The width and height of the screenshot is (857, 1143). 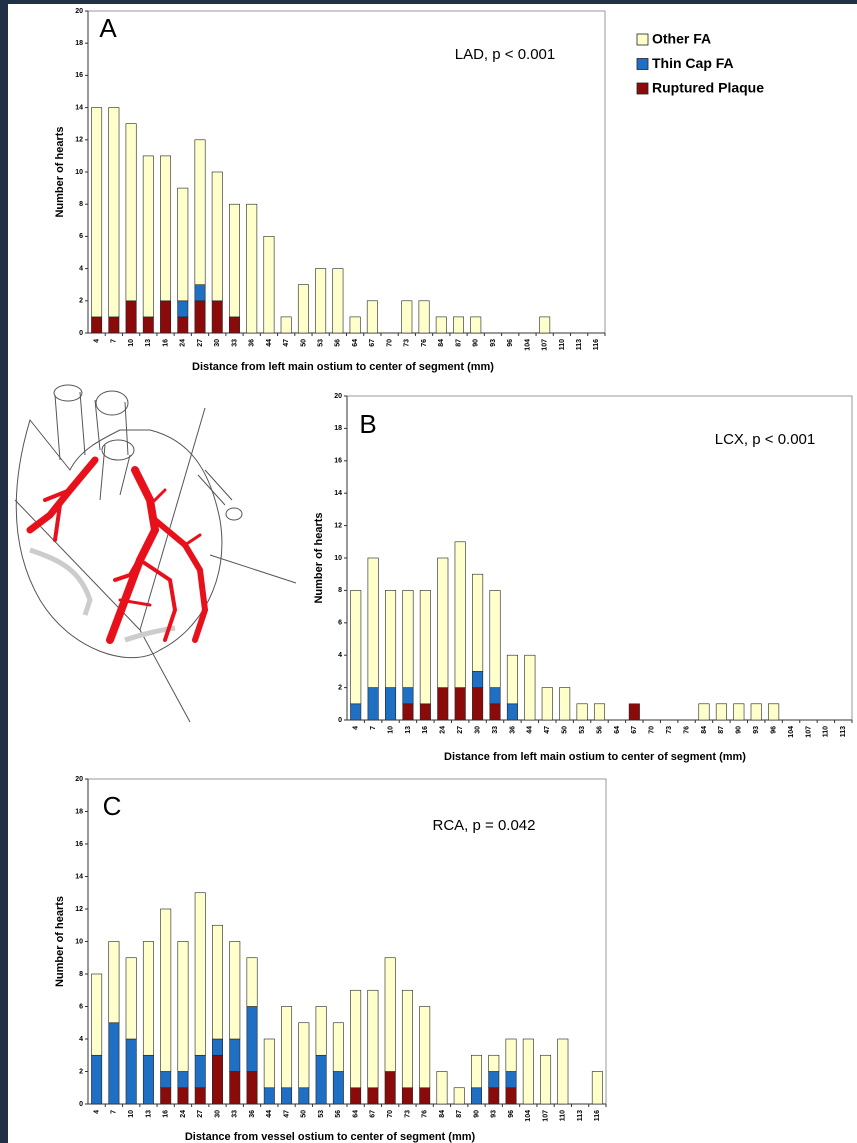 What do you see at coordinates (442, 1114) in the screenshot?
I see `x-tick-label: 84` at bounding box center [442, 1114].